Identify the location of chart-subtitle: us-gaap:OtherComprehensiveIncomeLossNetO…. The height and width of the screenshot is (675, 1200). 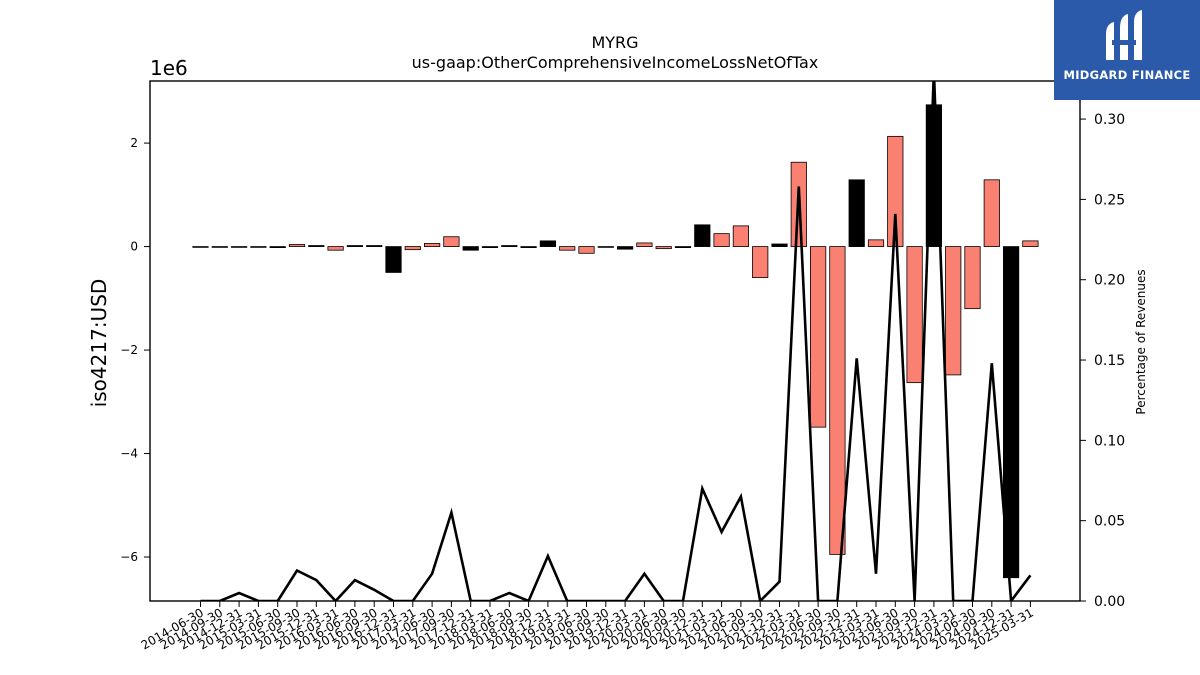
(615, 62).